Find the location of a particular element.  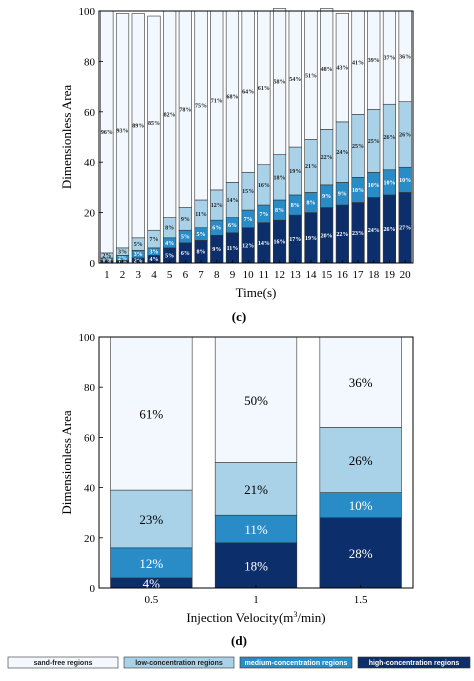

data-label: 37% is located at coordinates (389, 59).